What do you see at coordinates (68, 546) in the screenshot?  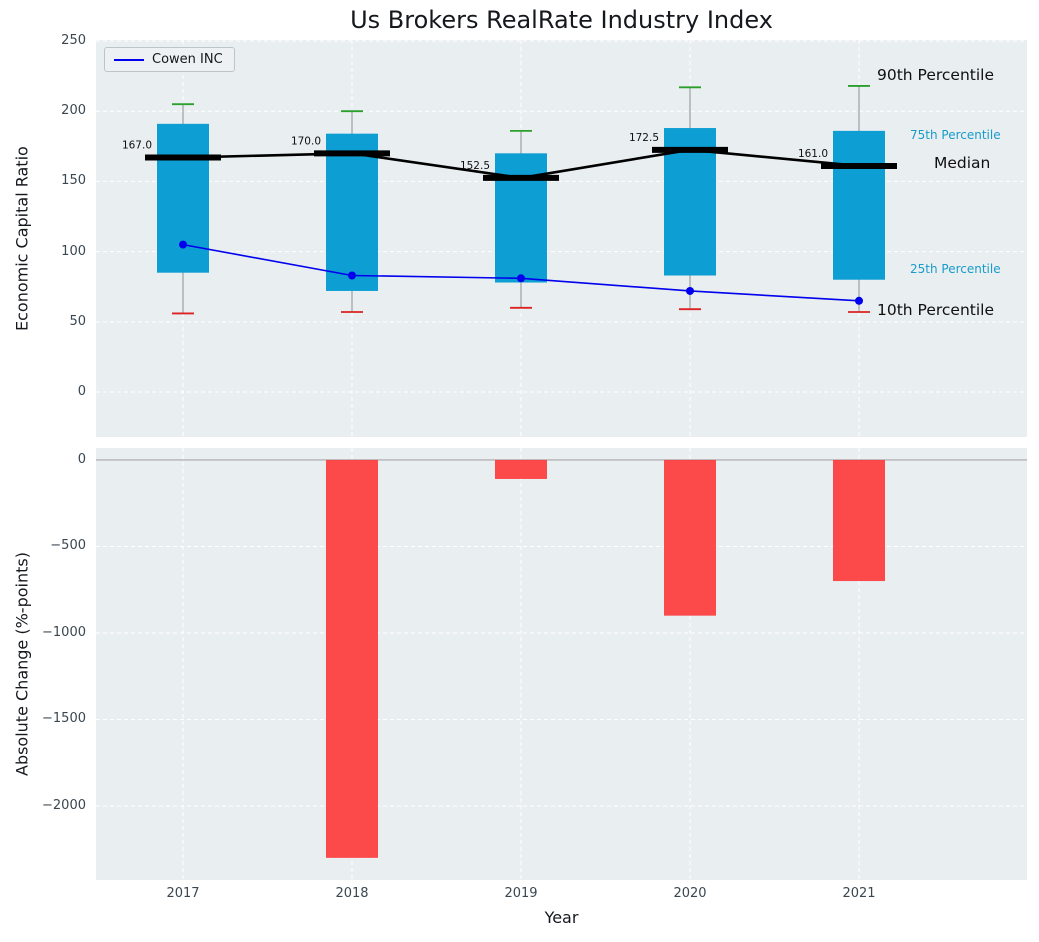 I see `y-tick-label: −500` at bounding box center [68, 546].